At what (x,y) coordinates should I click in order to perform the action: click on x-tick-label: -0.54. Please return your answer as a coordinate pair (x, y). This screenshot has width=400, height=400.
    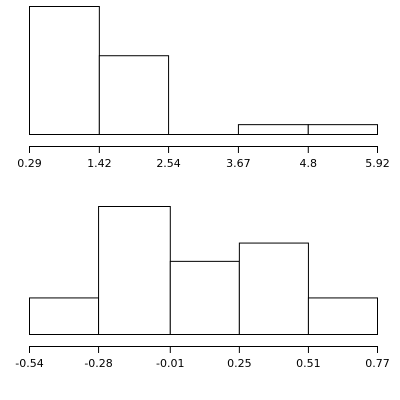
    Looking at the image, I should click on (29, 363).